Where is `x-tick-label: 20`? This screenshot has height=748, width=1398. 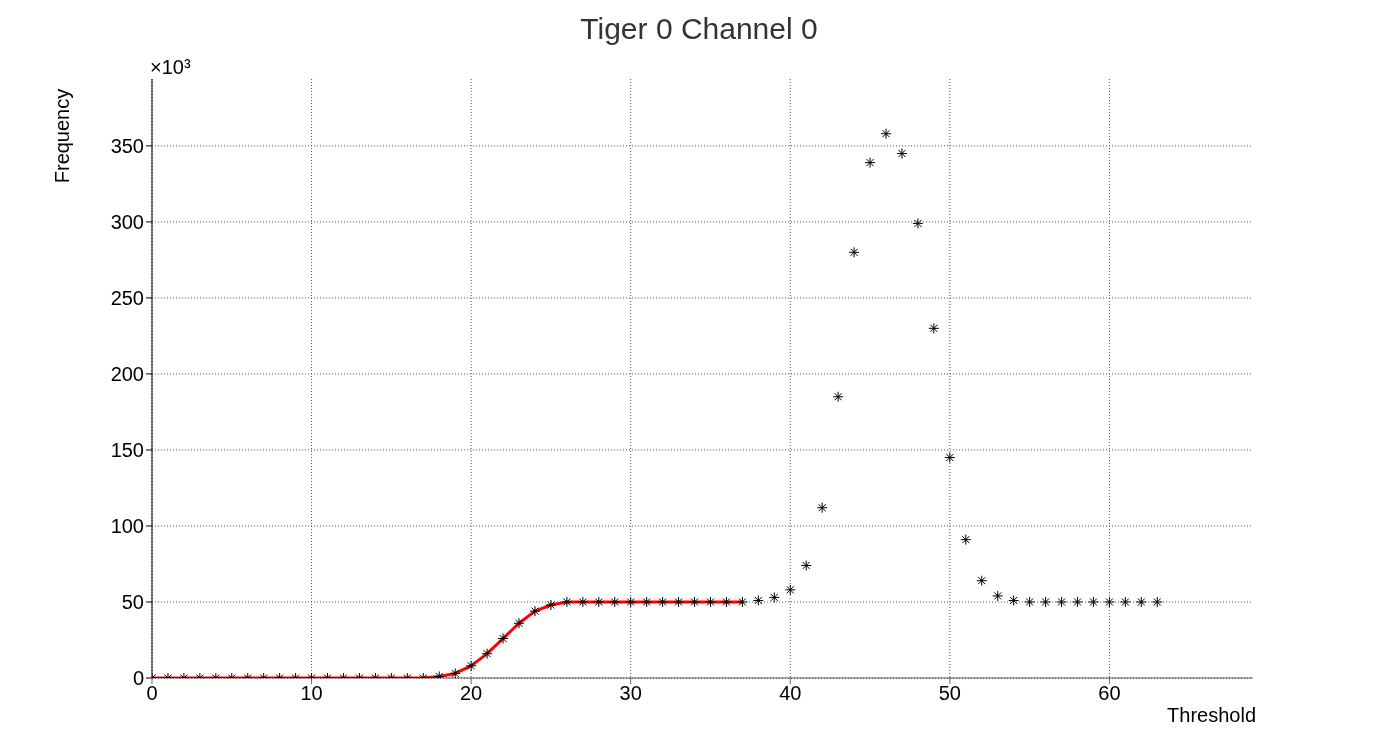
x-tick-label: 20 is located at coordinates (471, 693).